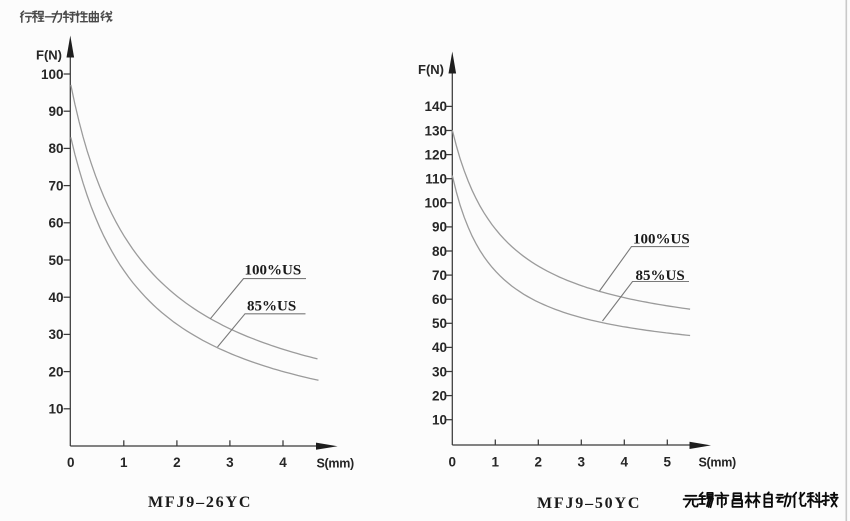  What do you see at coordinates (435, 130) in the screenshot?
I see `svg-text: 130` at bounding box center [435, 130].